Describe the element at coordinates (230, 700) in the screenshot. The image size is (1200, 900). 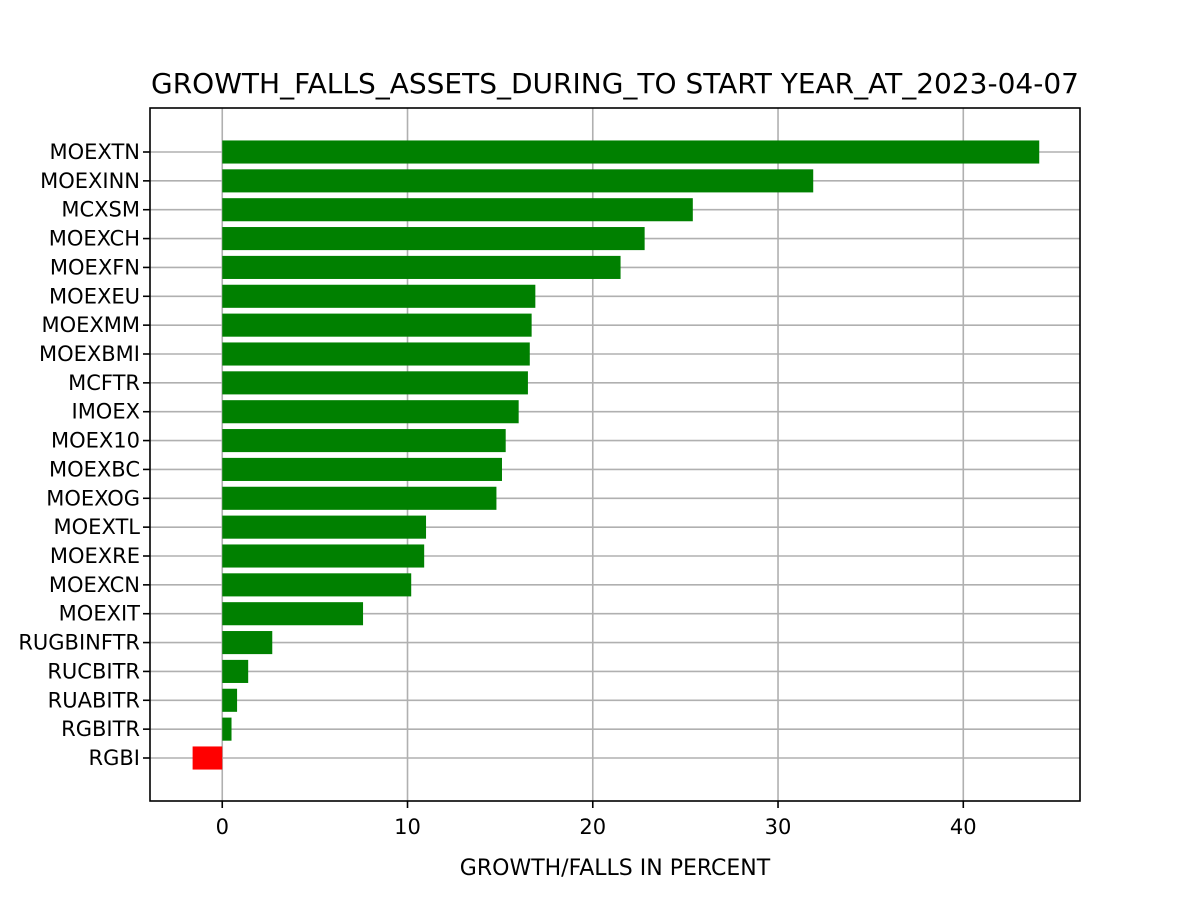
I see `bar-ruabitr` at that location.